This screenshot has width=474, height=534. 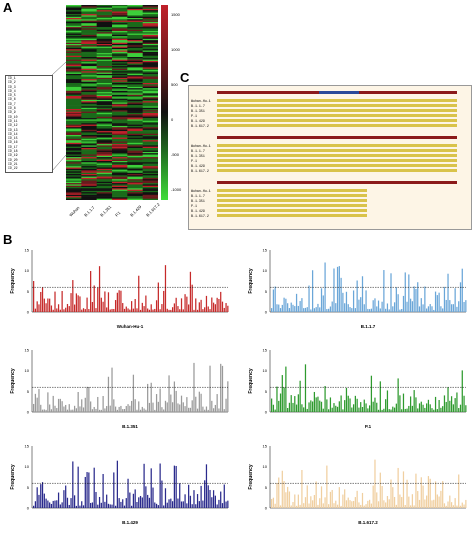 I want to click on id-list-item: ID_17, so click(x=13, y=146).